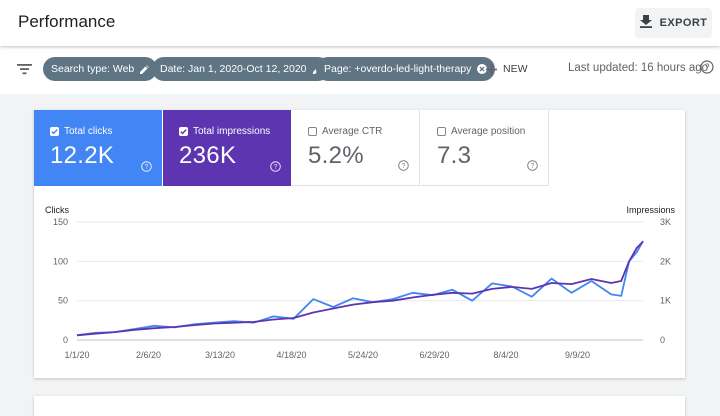 The image size is (720, 416). I want to click on metric-value: 12.2K, so click(82, 155).